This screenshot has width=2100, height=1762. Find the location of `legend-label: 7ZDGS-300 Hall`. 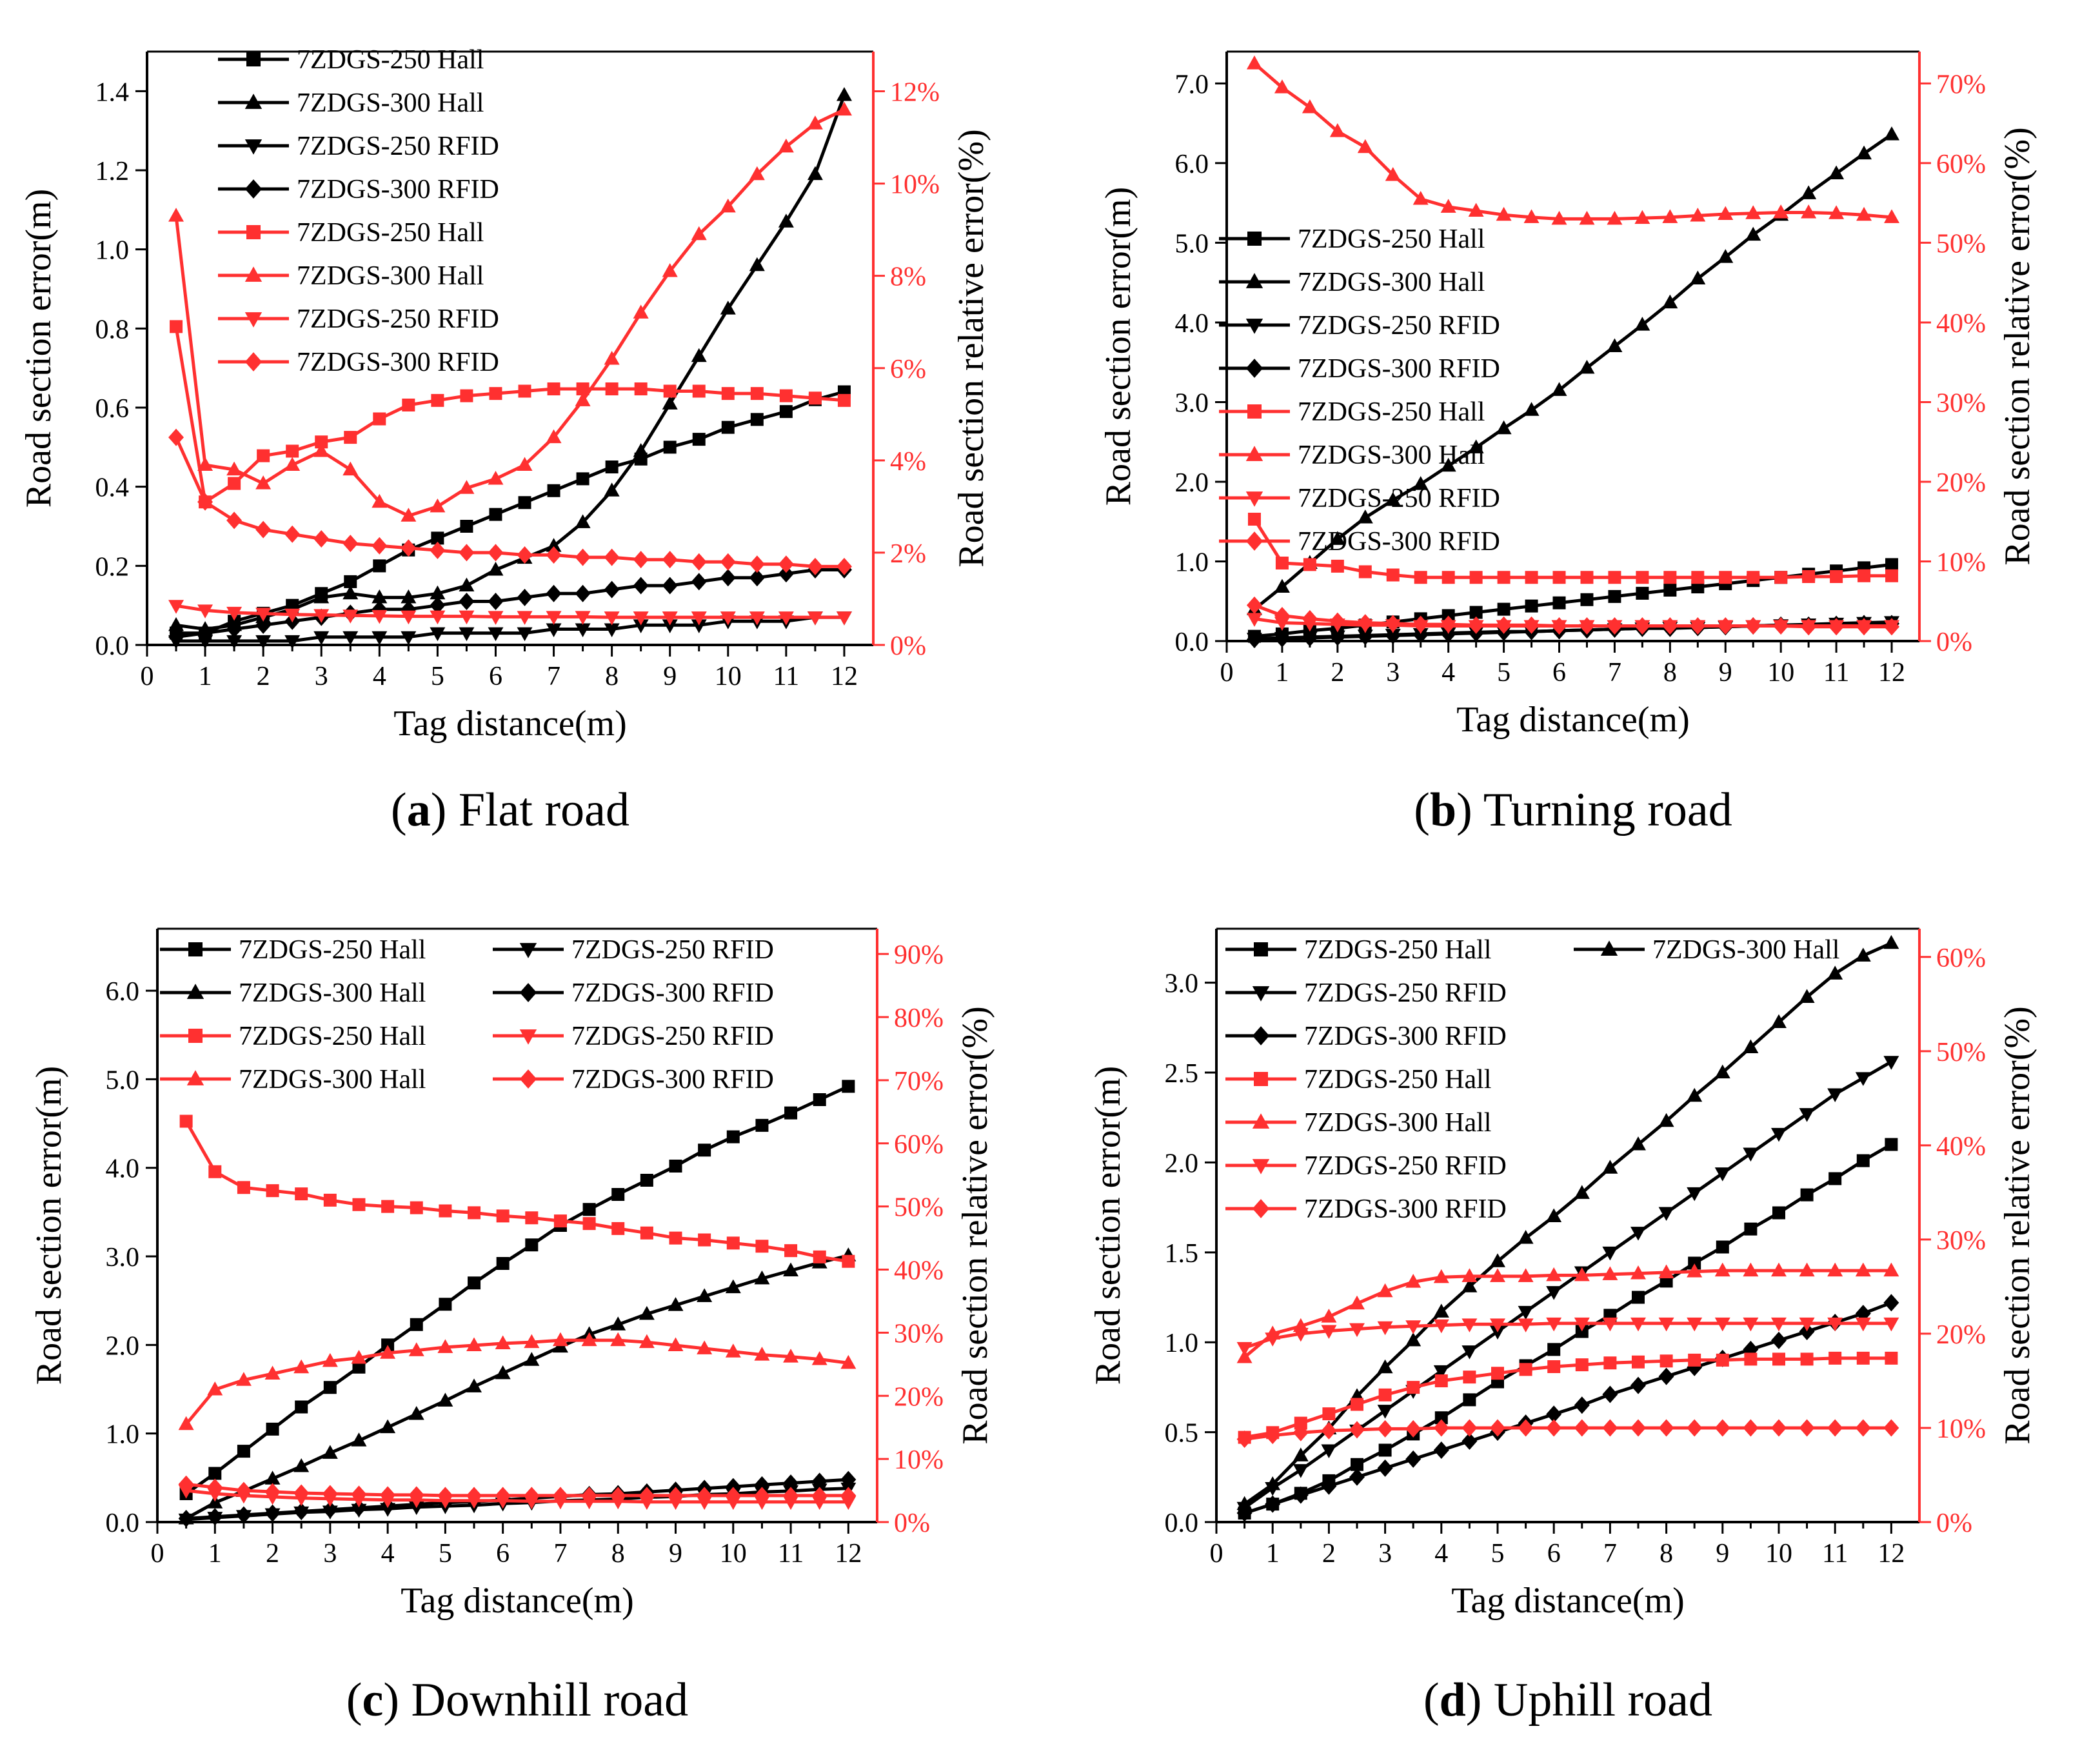

legend-label: 7ZDGS-300 Hall is located at coordinates (333, 993).